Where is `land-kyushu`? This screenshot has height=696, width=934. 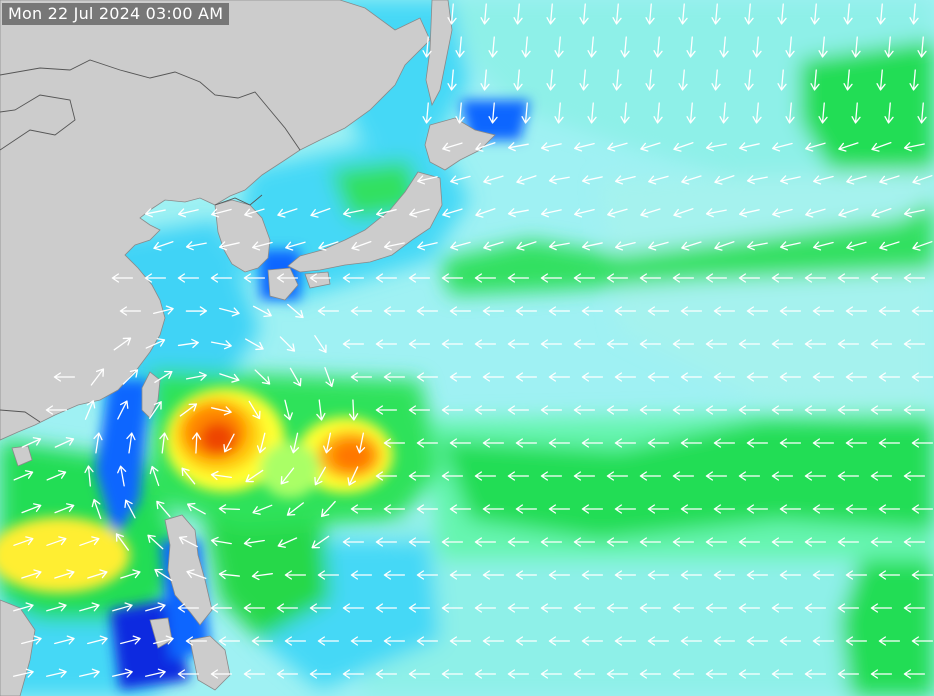
land-kyushu is located at coordinates (283, 284).